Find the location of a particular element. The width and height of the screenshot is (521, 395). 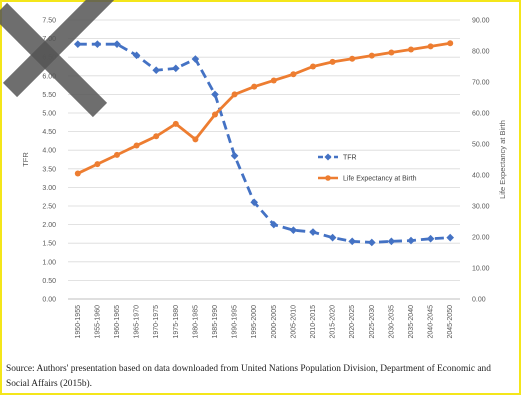

x-tick-label: 1980-1985 is located at coordinates (195, 322).